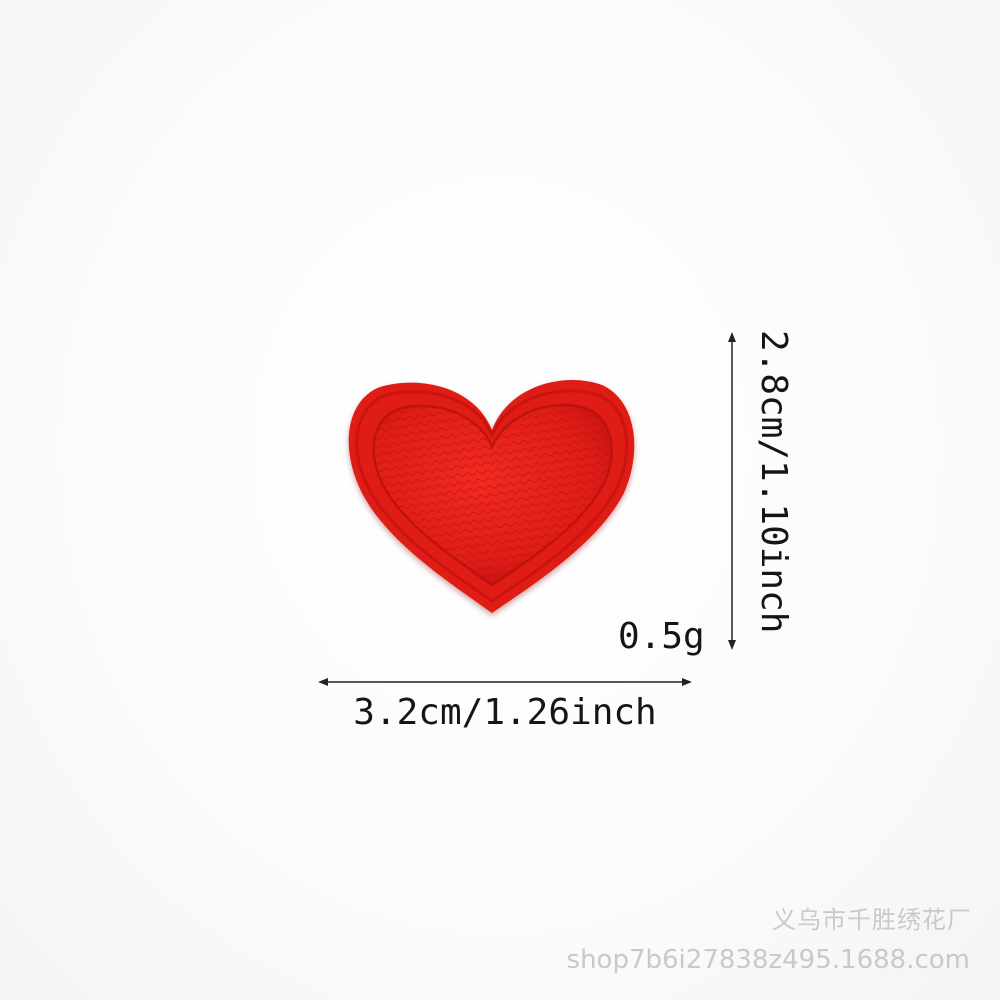 The width and height of the screenshot is (1000, 1000). I want to click on width-dimension-arrow, so click(505, 682).